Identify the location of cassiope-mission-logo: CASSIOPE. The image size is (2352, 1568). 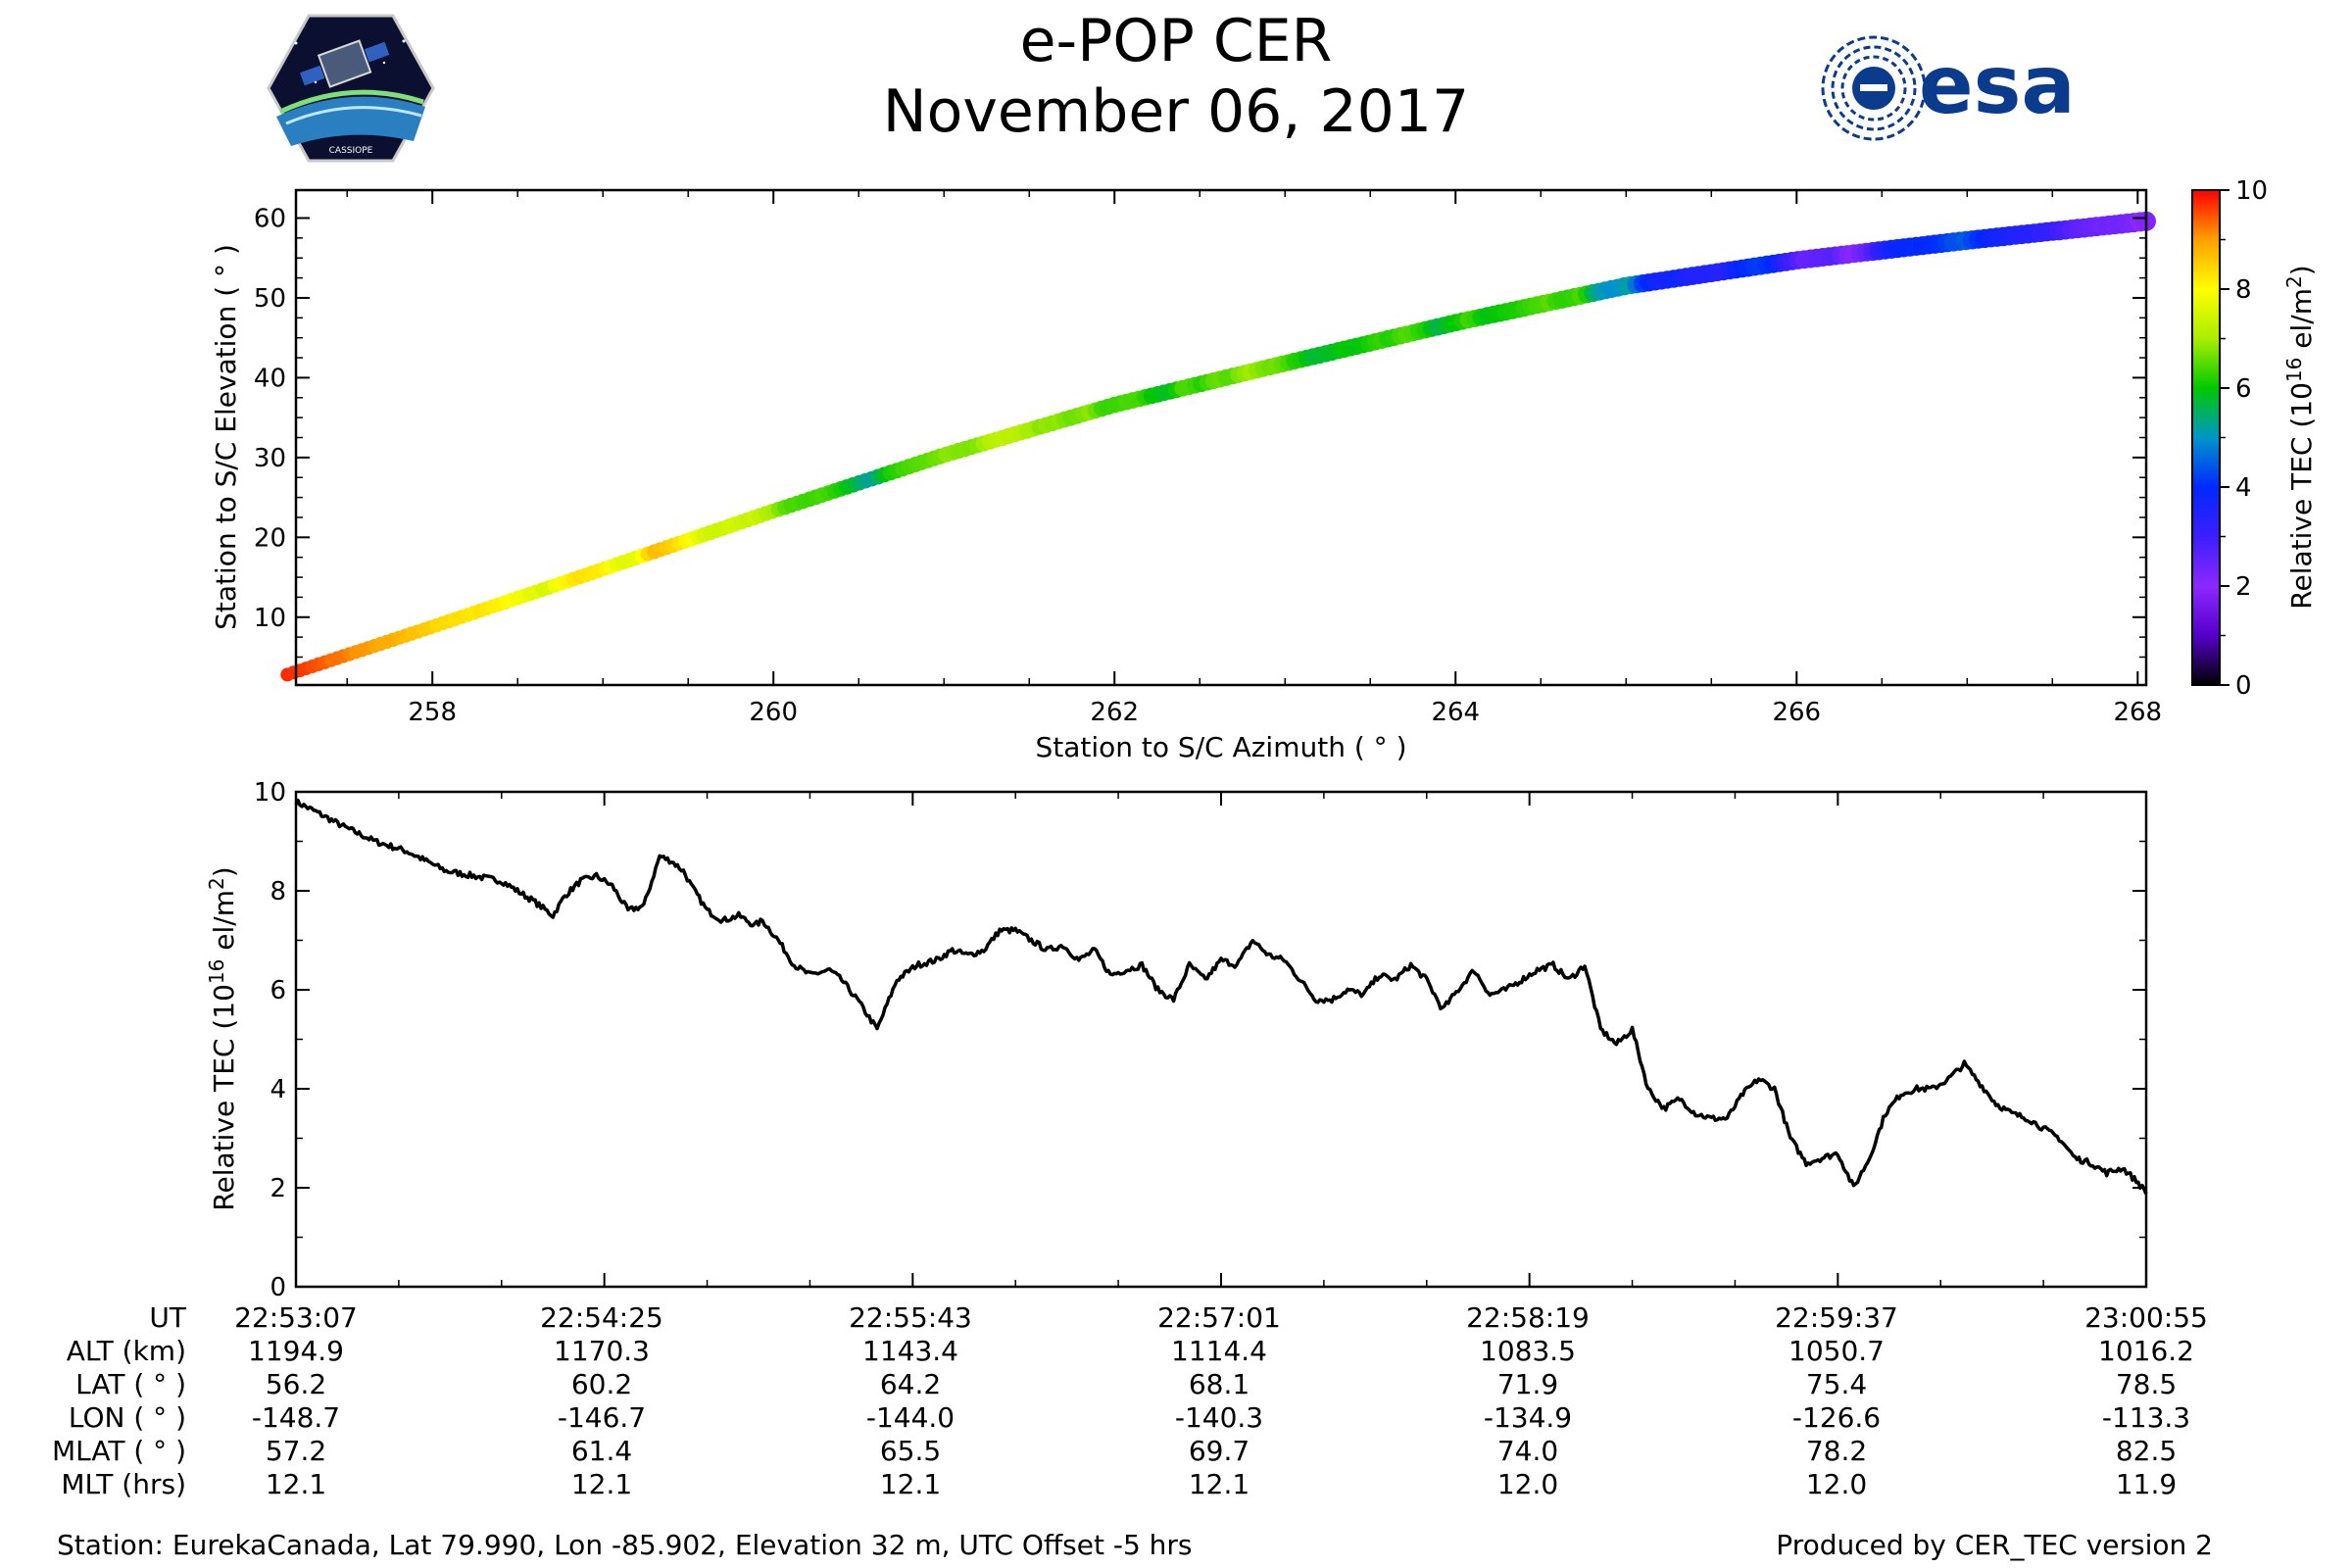
(351, 88).